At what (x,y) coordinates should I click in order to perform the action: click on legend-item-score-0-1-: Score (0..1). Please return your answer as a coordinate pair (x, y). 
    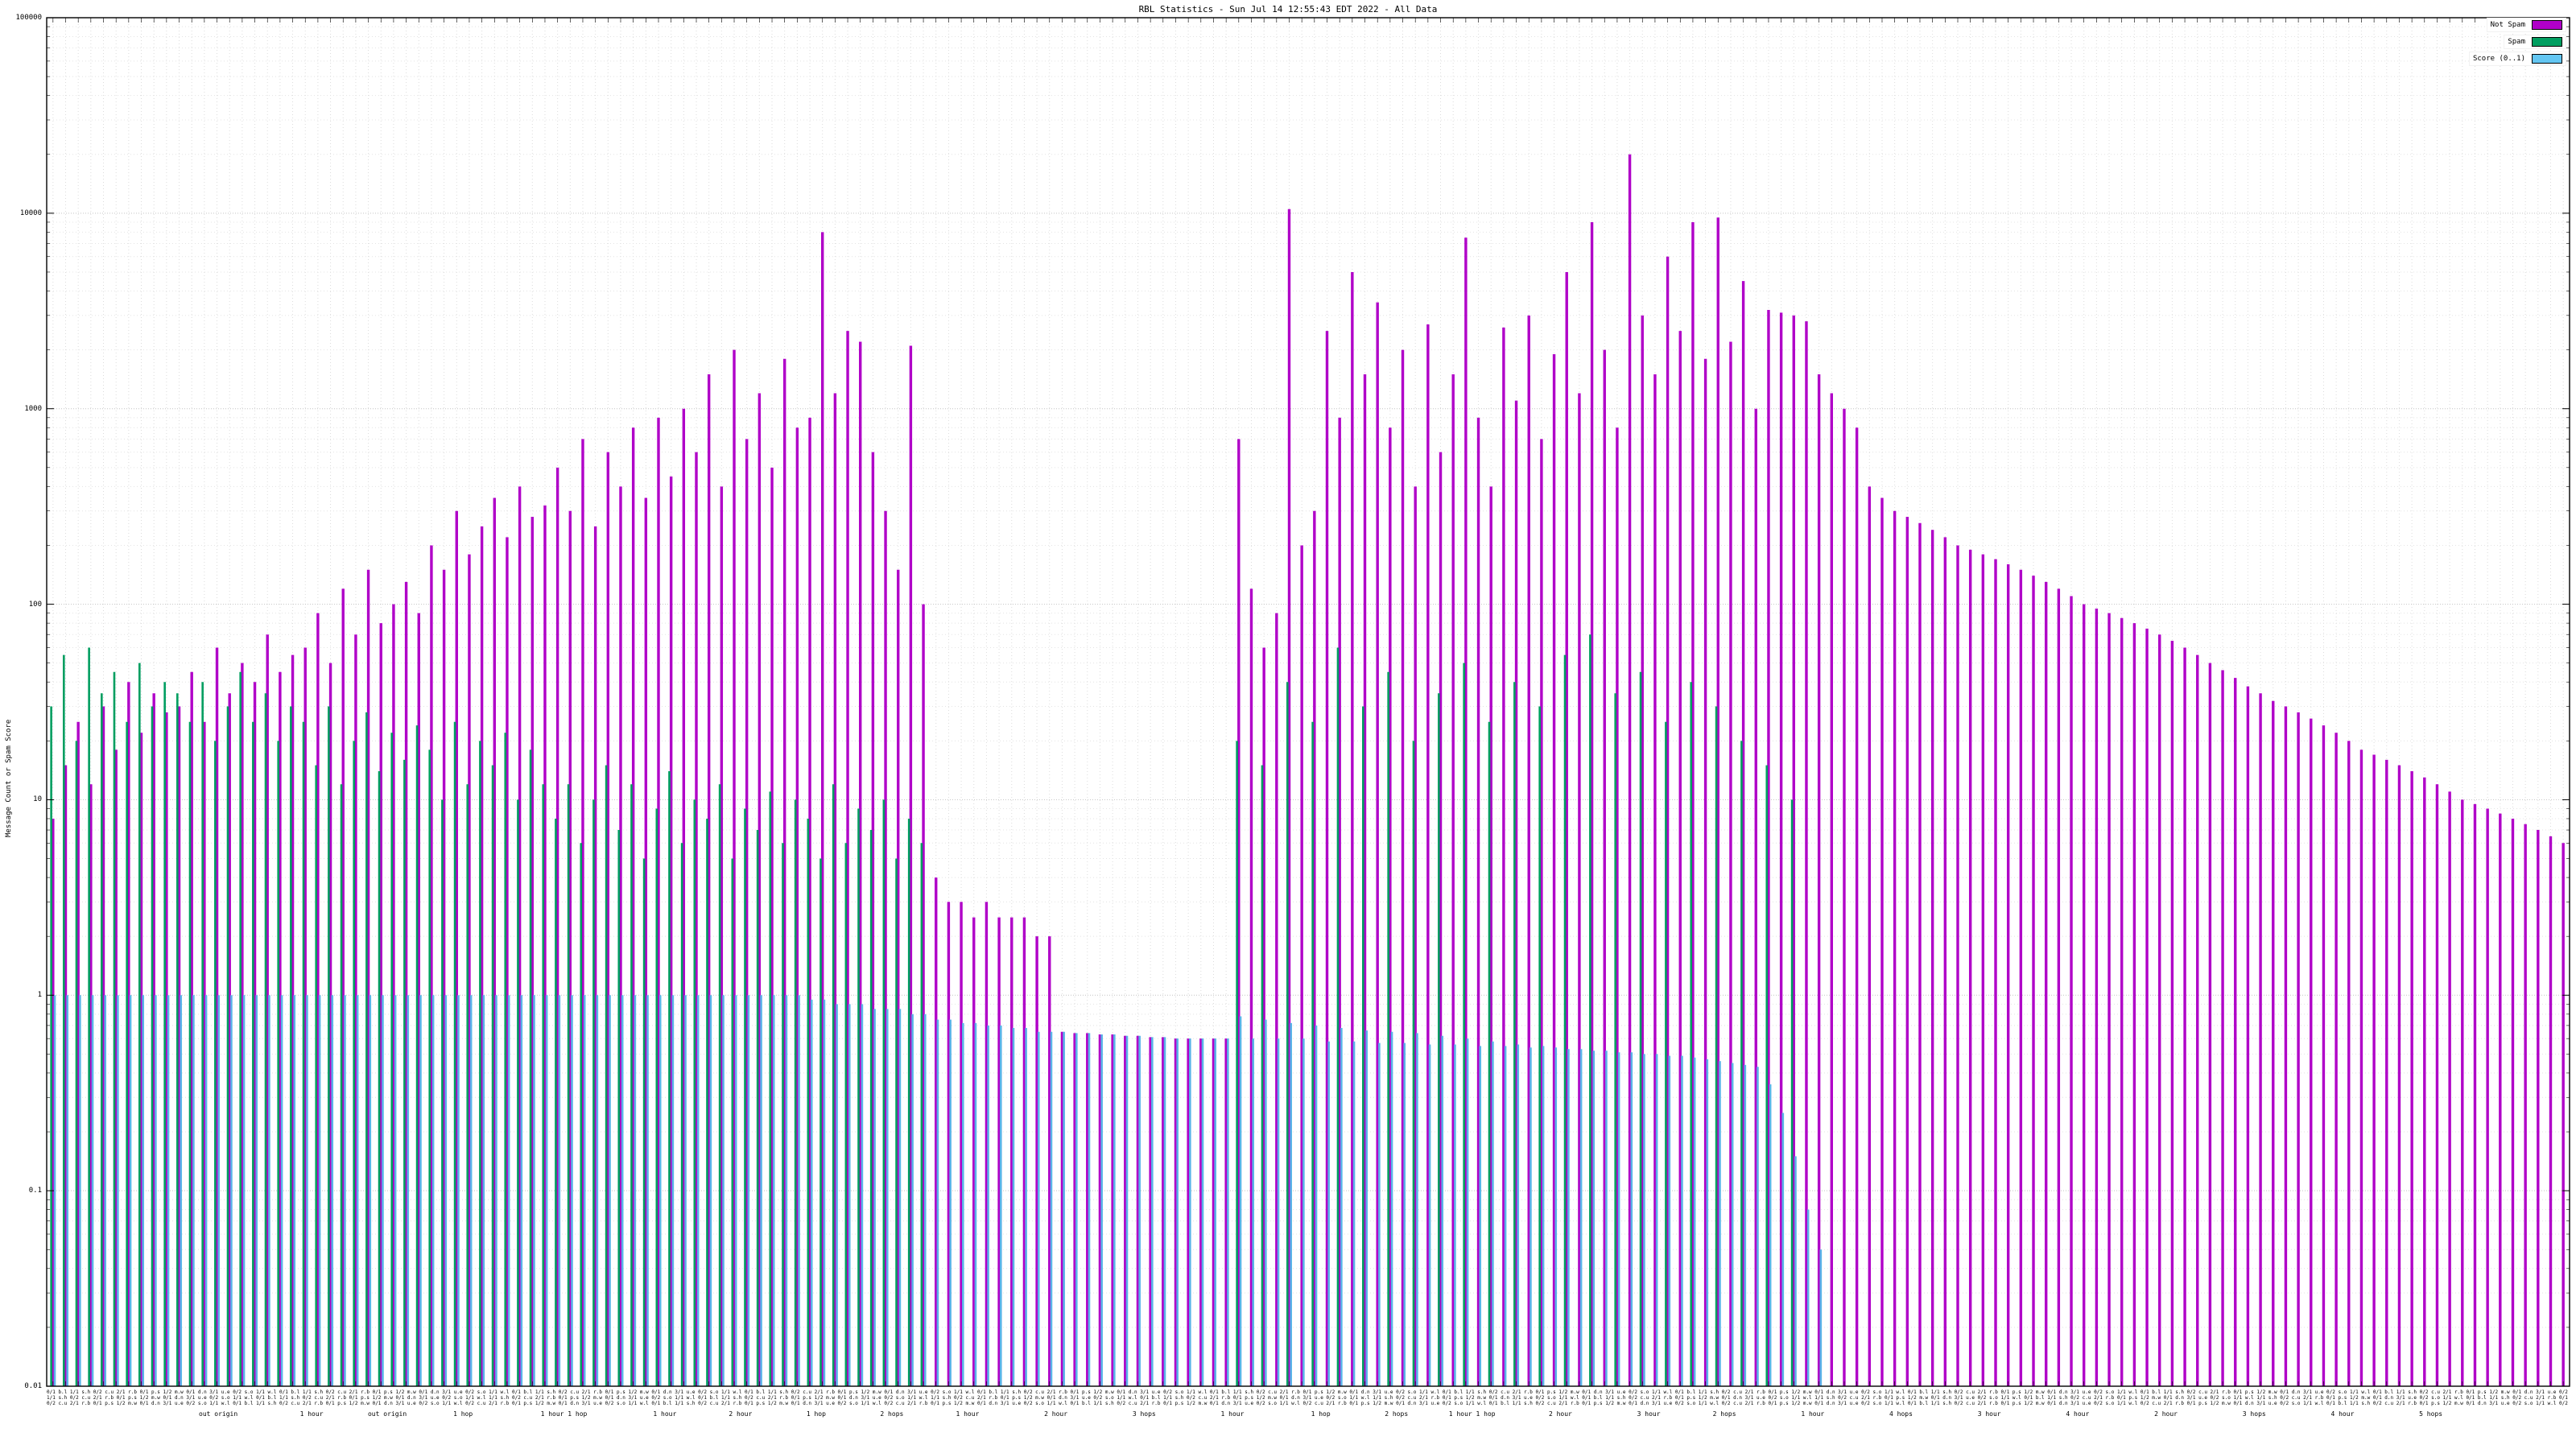
    Looking at the image, I should click on (2517, 59).